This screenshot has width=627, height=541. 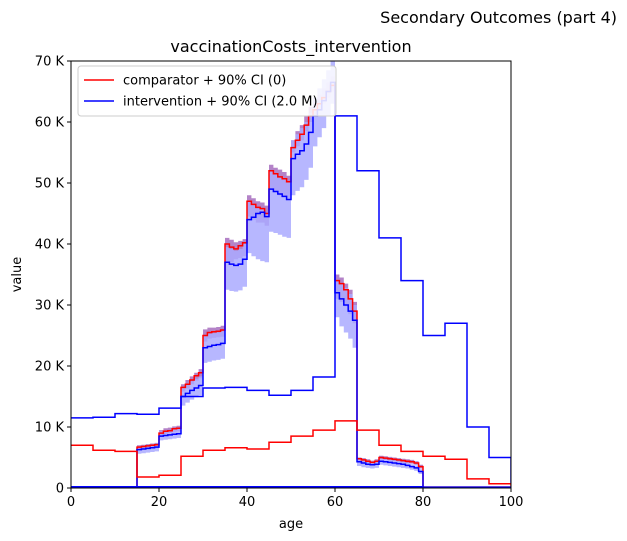 I want to click on y-tick-label: 10 K, so click(x=50, y=428).